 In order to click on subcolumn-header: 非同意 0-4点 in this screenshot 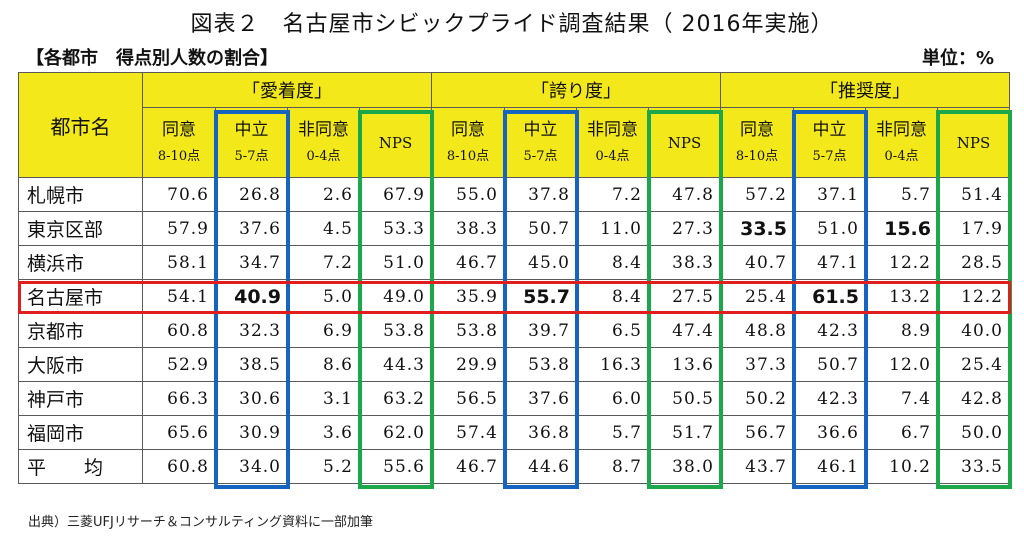, I will do `click(323, 142)`.